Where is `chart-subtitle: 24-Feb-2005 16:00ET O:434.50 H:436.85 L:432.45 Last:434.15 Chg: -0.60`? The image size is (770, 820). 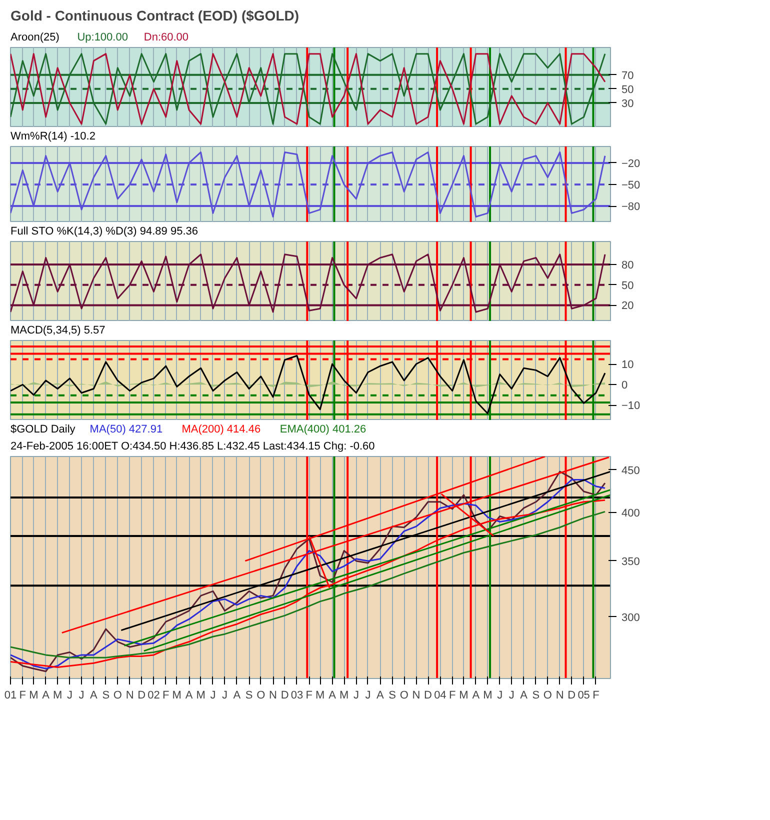 chart-subtitle: 24-Feb-2005 16:00ET O:434.50 H:436.85 L:432.45 Last:434.15 Chg: -0.60 is located at coordinates (192, 446).